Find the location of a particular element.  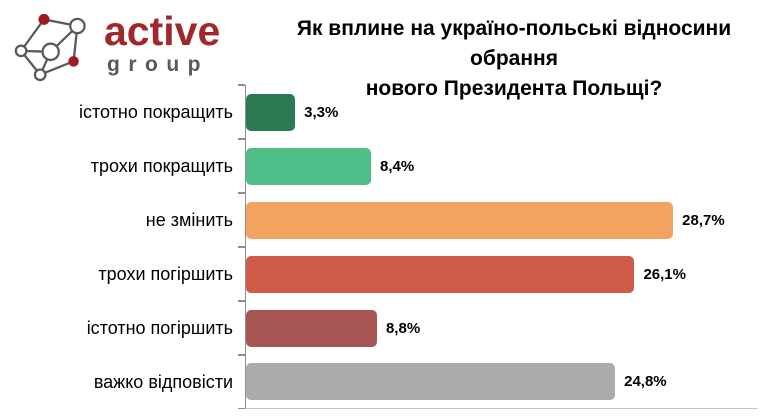

category-label: важко відповісти is located at coordinates (163, 381).